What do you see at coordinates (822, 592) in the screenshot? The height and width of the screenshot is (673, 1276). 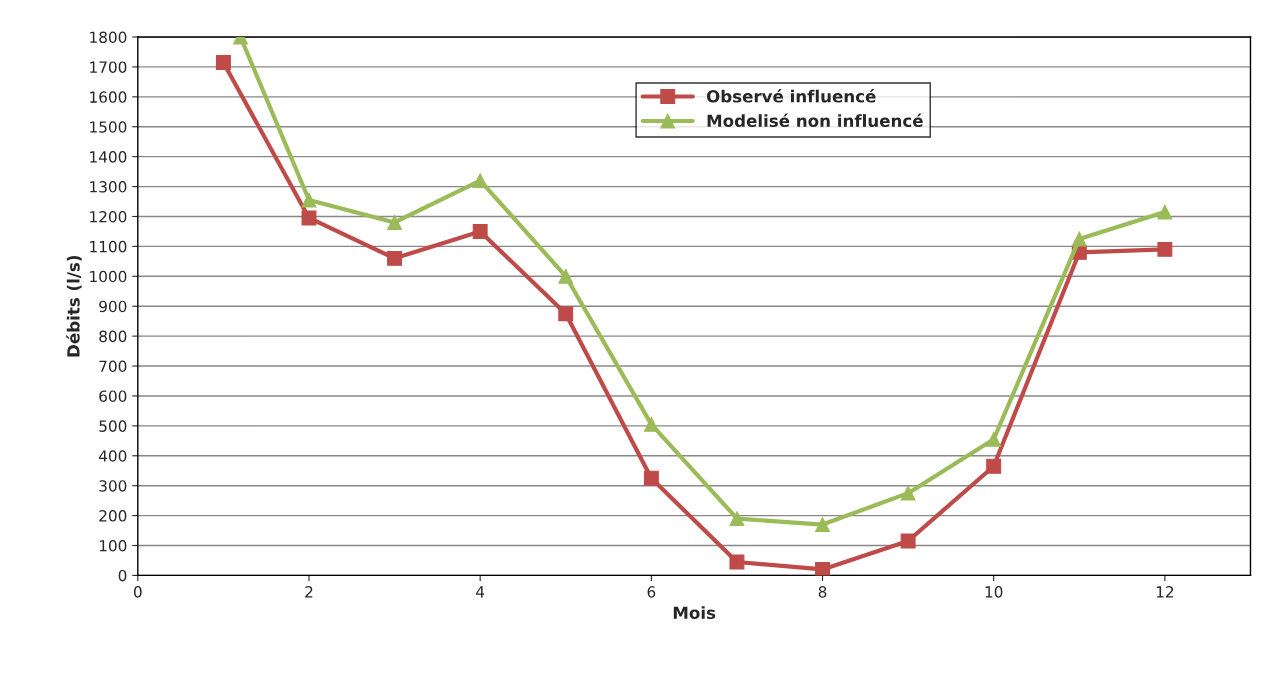 I see `x-tick-label: 8` at bounding box center [822, 592].